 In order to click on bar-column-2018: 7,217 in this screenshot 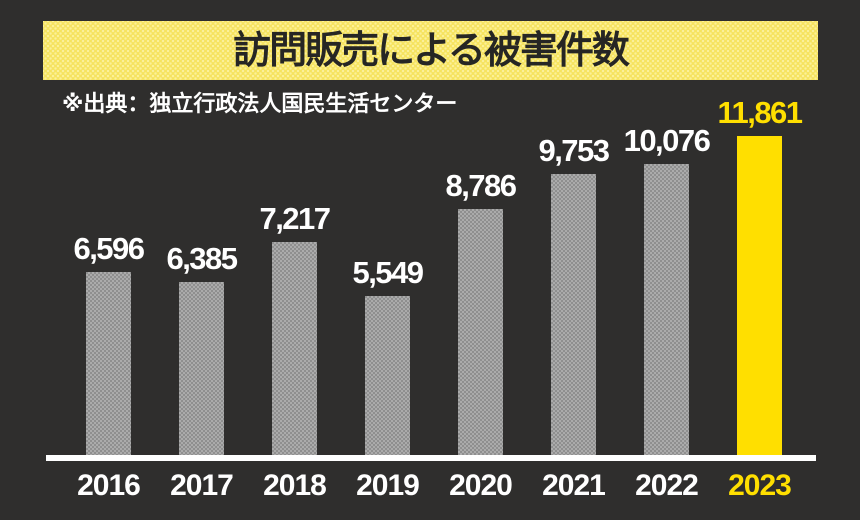, I will do `click(294, 329)`.